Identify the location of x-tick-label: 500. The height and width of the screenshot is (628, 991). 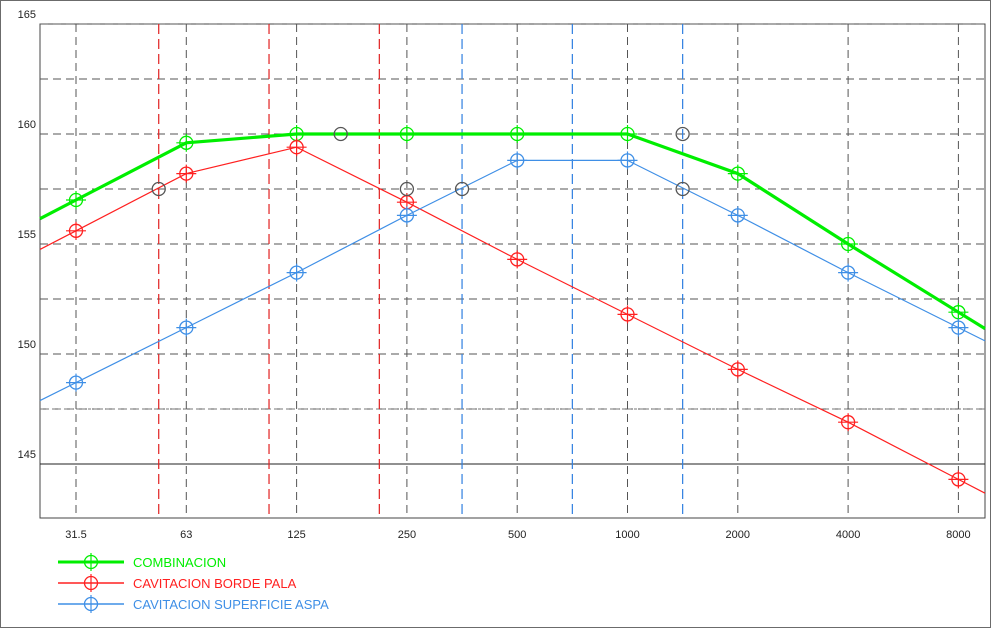
(517, 535).